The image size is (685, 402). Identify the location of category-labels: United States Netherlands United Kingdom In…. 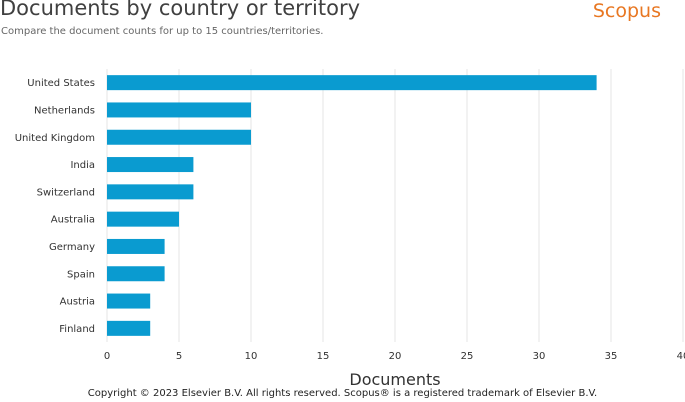
(55, 206).